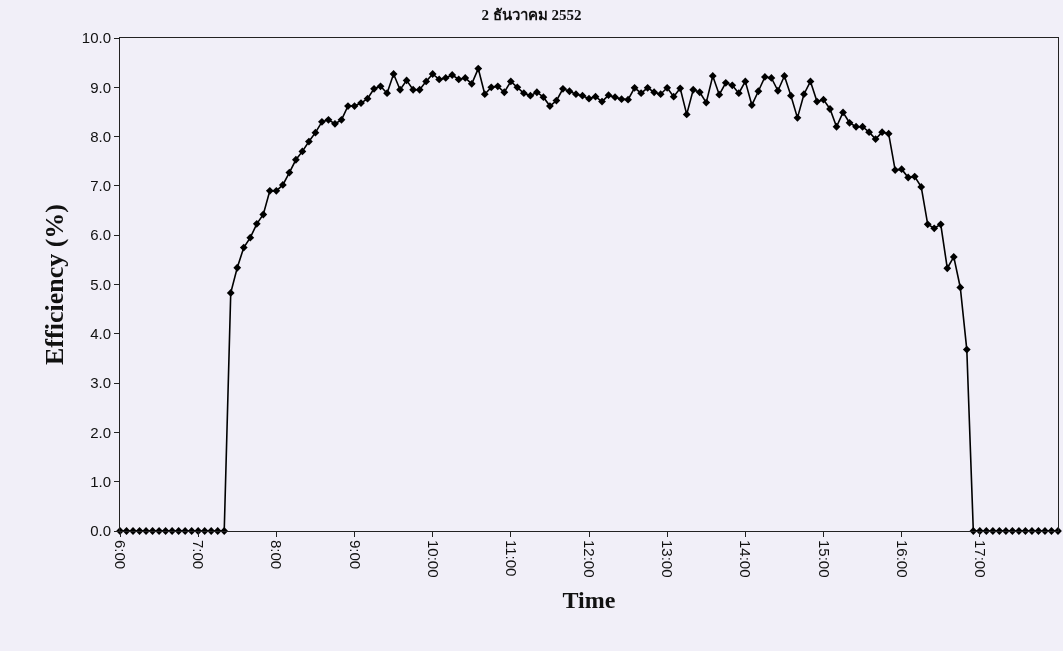 This screenshot has width=1063, height=651. Describe the element at coordinates (902, 559) in the screenshot. I see `x-tick-label: 16:00` at that location.